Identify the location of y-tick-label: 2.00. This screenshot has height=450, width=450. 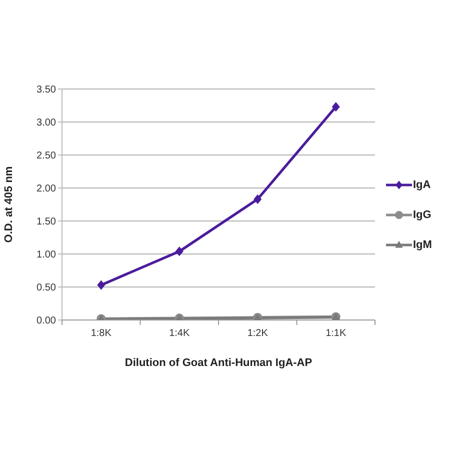
(46, 189).